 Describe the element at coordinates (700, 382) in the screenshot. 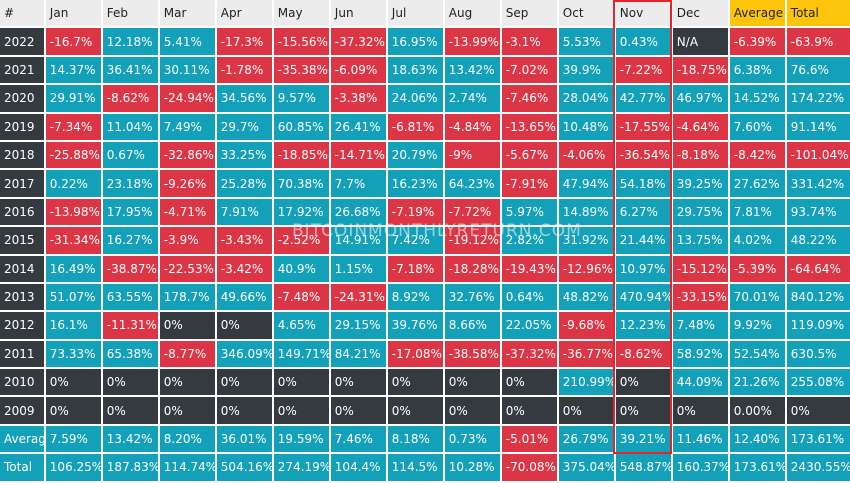

I see `cell-dec: 44.09%` at that location.